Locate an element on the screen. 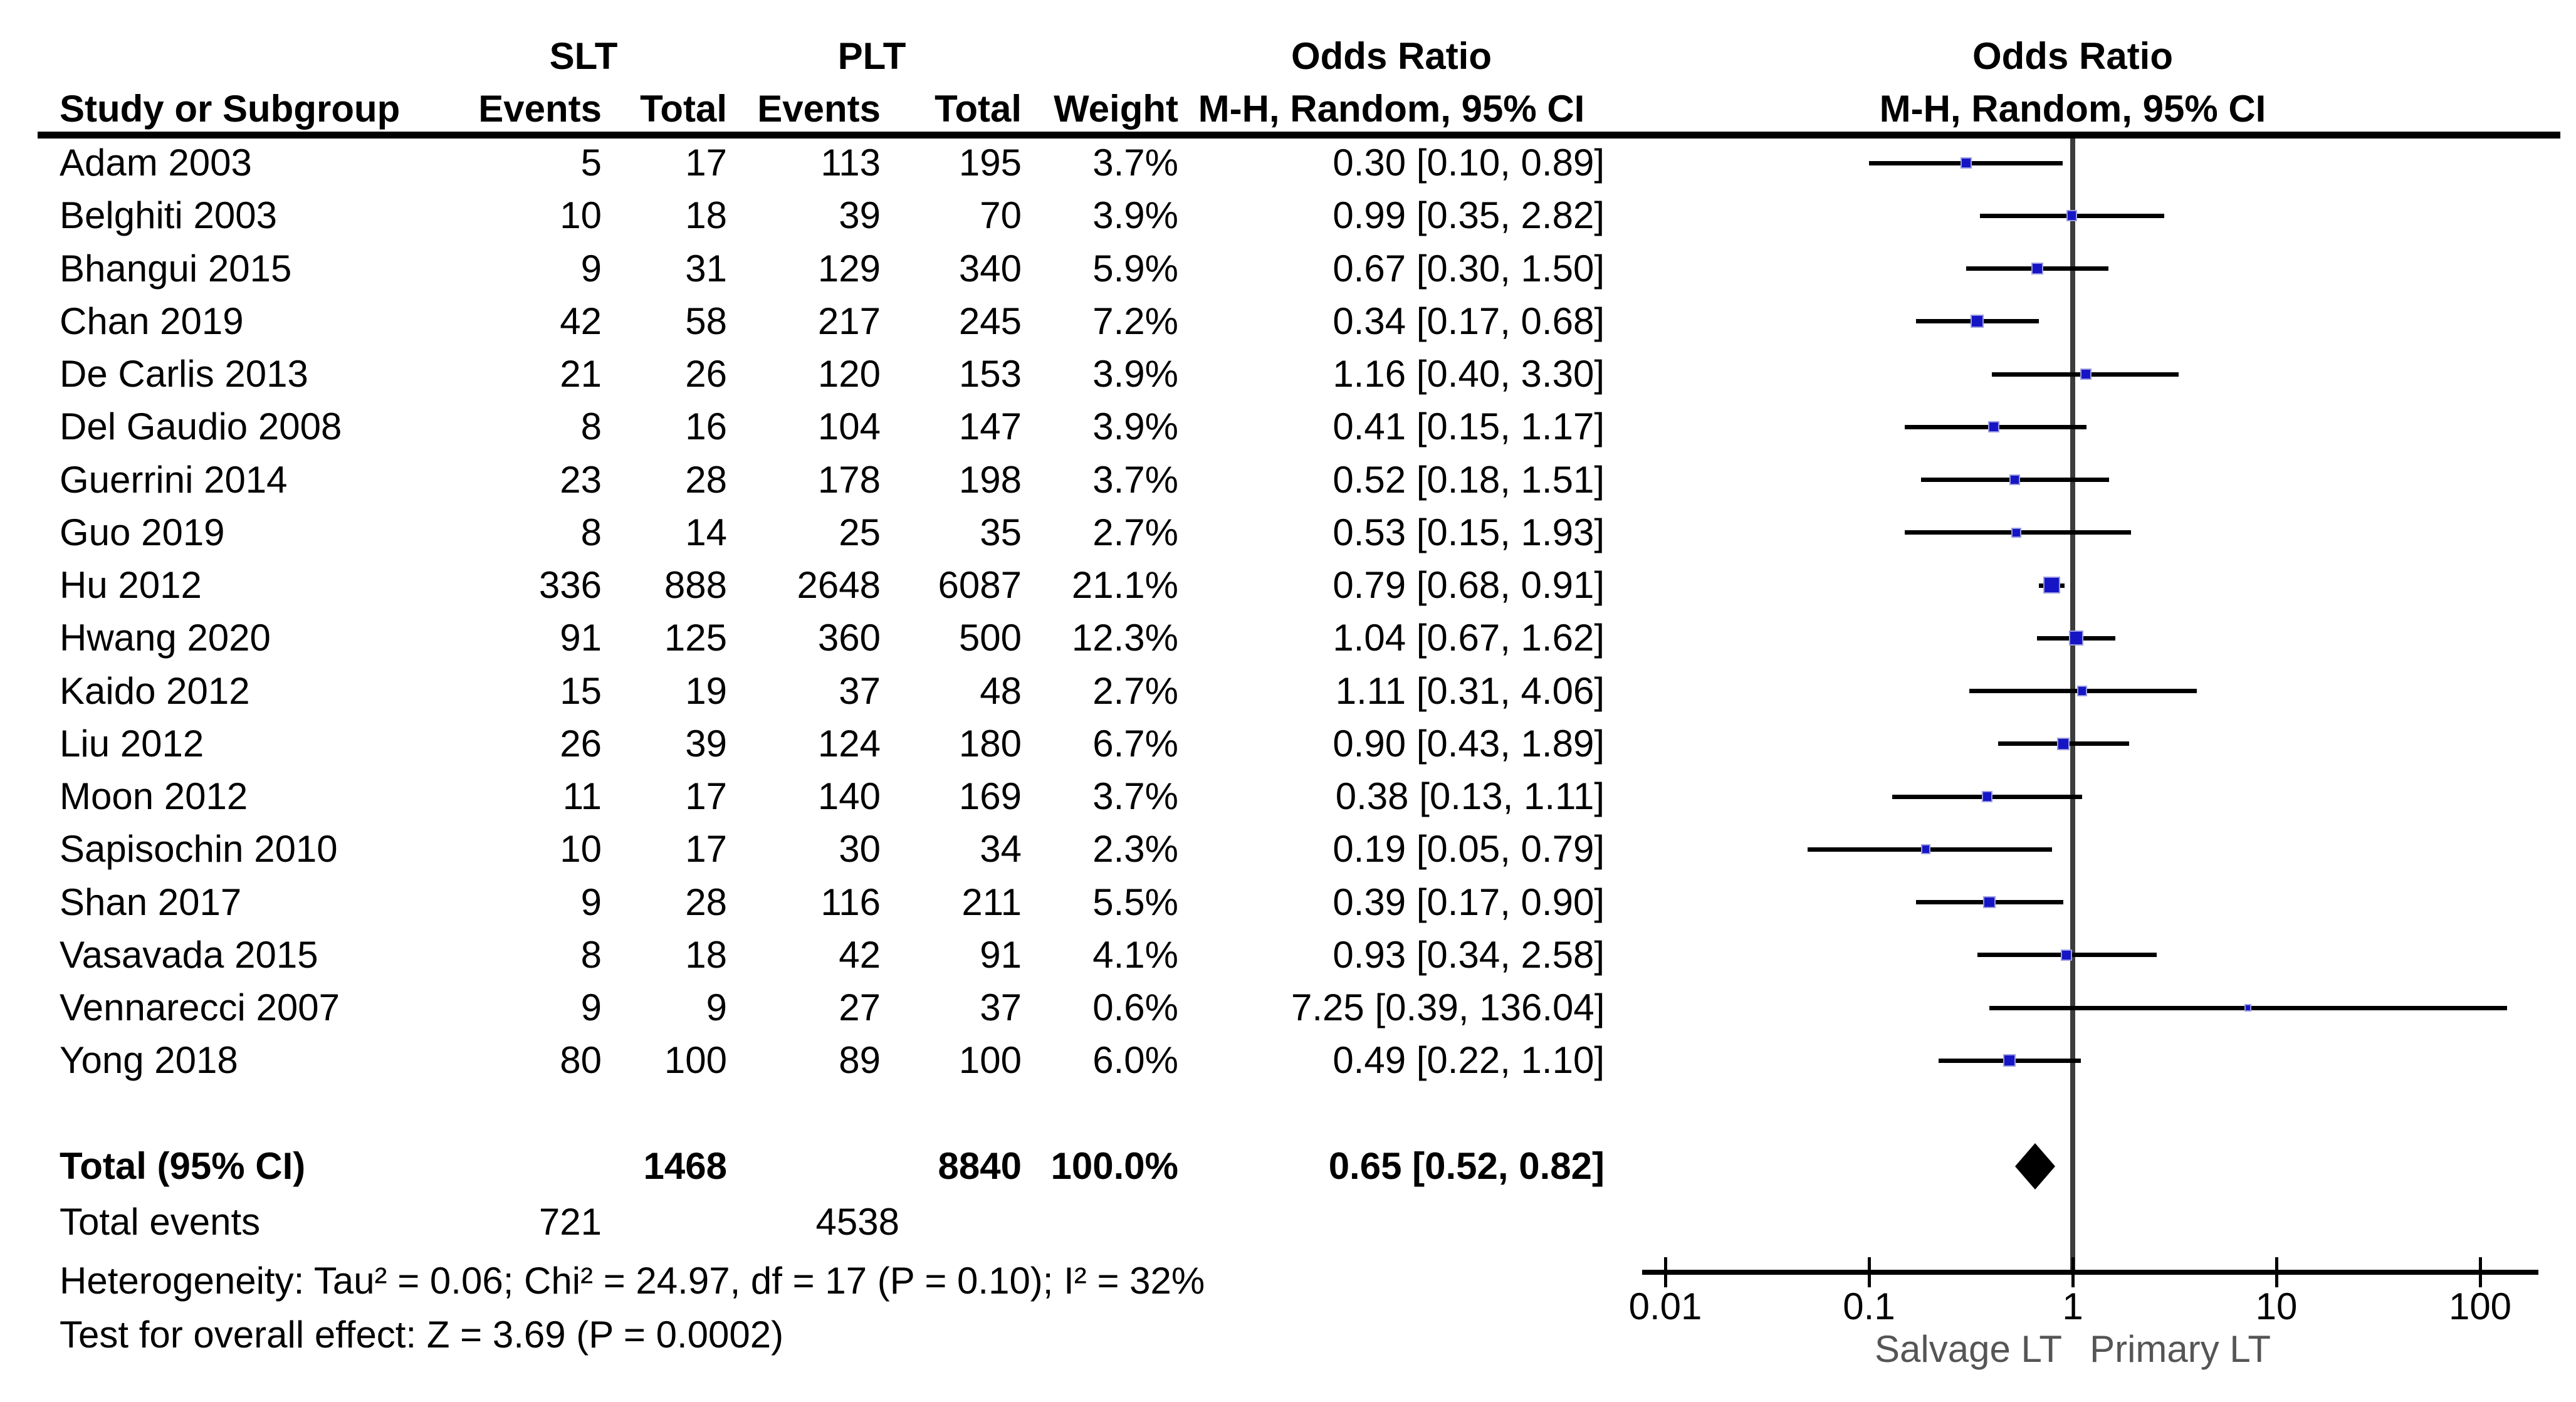  null-effect-line is located at coordinates (2072, 705).